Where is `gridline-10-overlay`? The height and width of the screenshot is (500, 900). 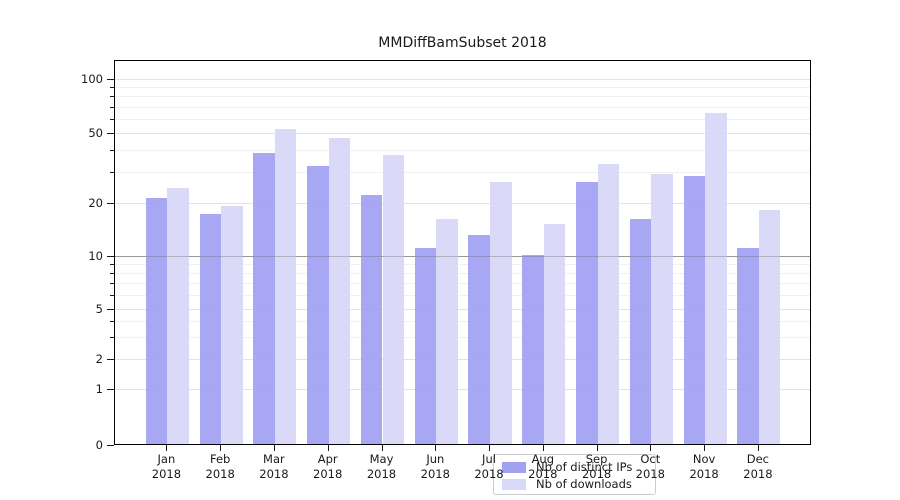
gridline-10-overlay is located at coordinates (462, 256).